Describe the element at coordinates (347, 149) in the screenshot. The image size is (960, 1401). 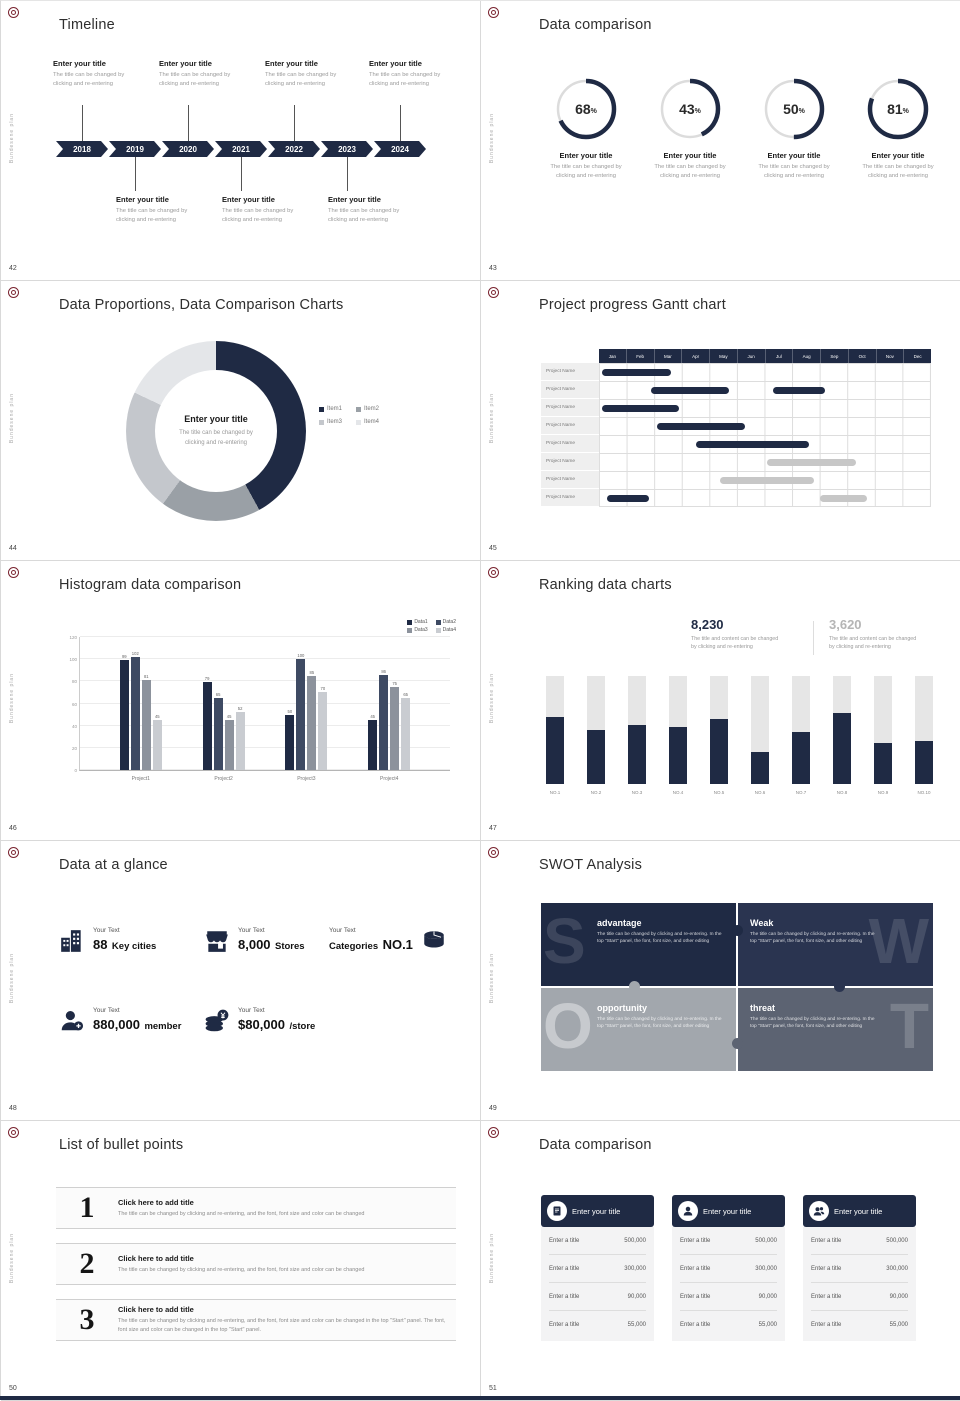
I see `timeline-year: 2023` at that location.